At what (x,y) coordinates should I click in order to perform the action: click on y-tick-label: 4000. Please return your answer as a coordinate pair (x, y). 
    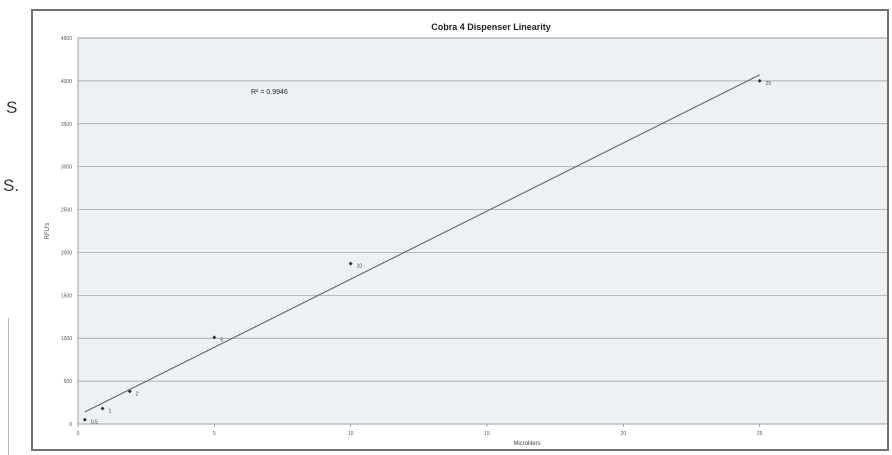
    Looking at the image, I should click on (66, 82).